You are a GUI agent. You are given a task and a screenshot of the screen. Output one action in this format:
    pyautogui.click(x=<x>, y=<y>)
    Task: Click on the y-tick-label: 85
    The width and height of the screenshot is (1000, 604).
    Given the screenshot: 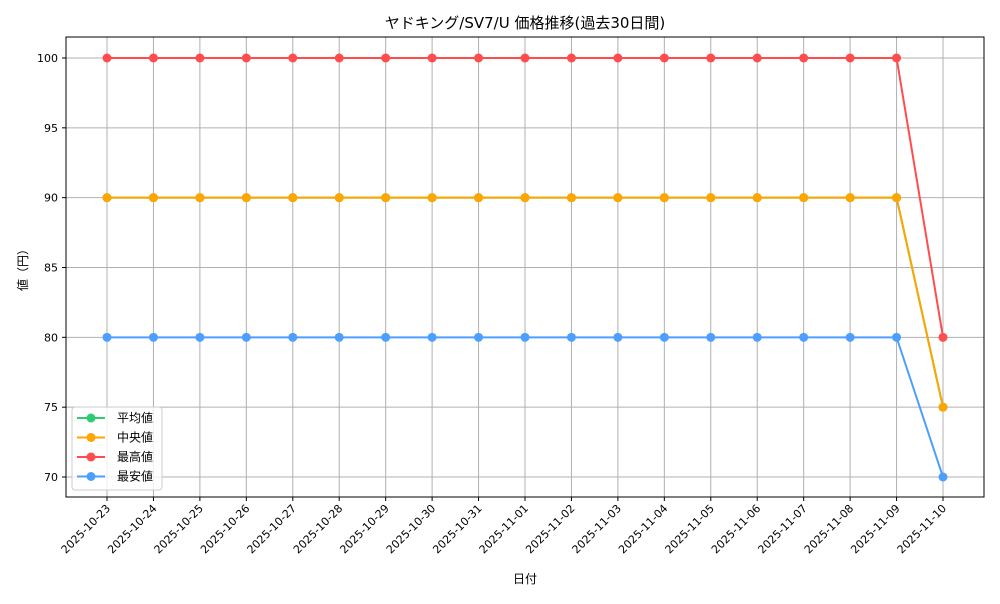 What is the action you would take?
    pyautogui.click(x=51, y=268)
    